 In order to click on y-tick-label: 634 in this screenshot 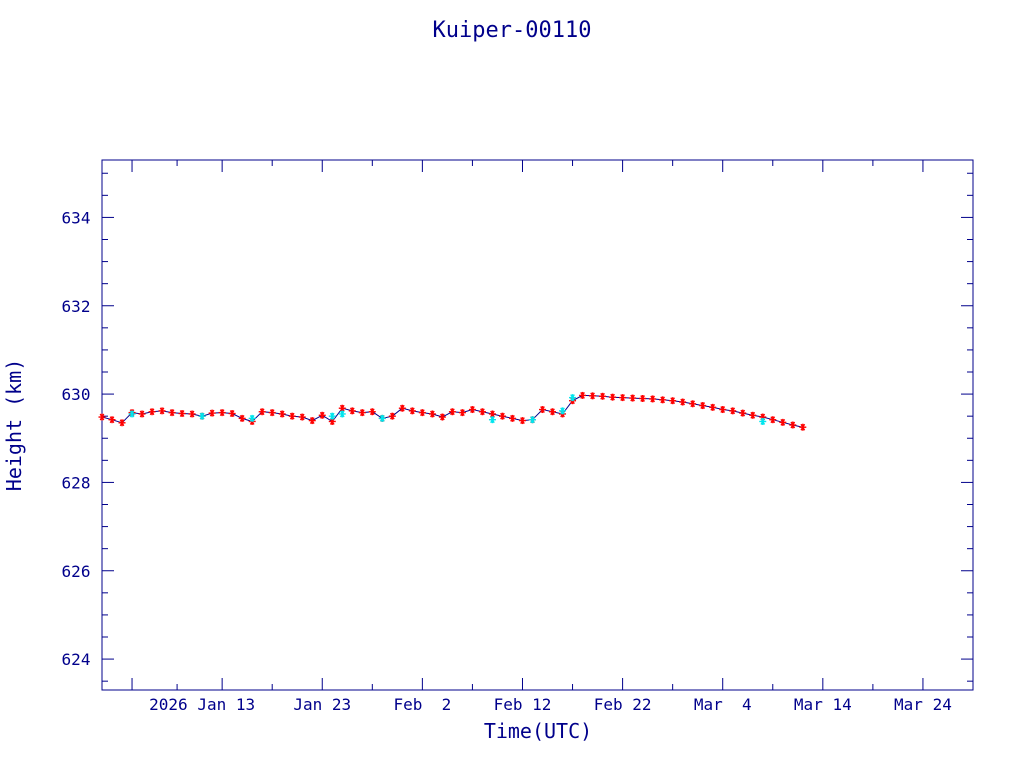, I will do `click(76, 217)`.